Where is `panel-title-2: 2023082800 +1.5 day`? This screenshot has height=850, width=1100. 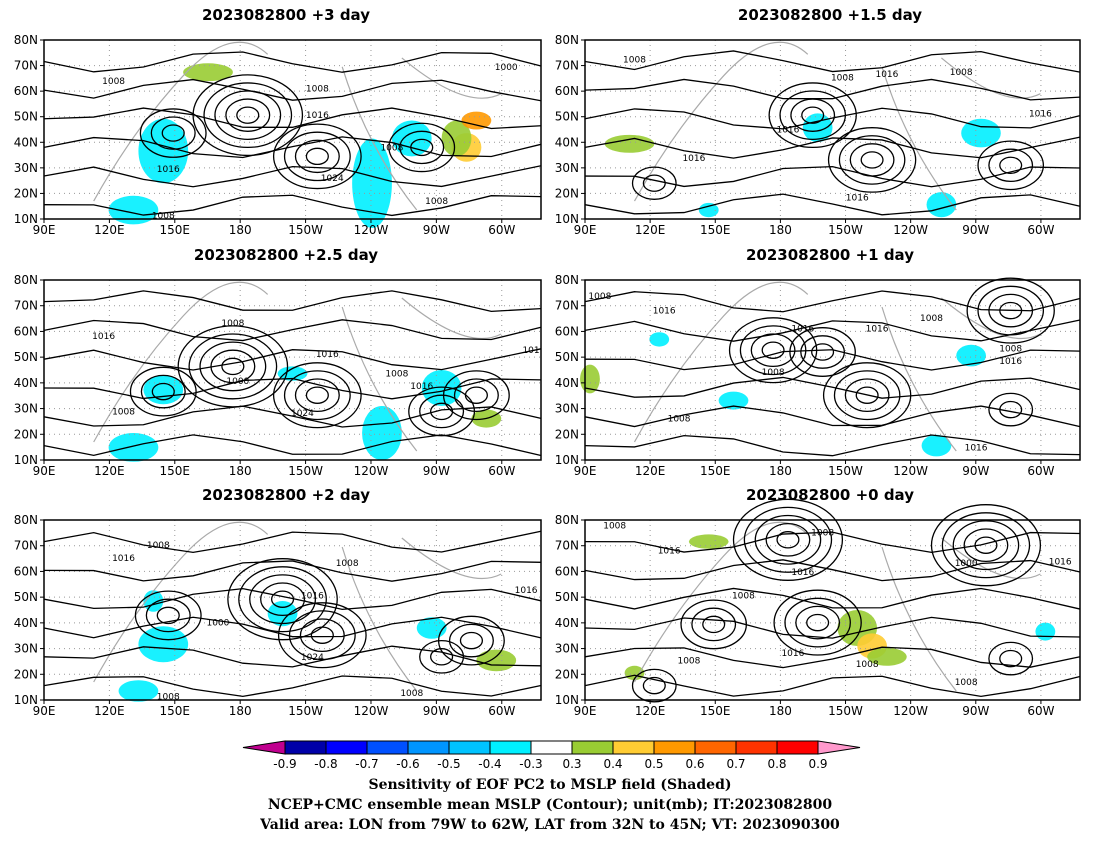 panel-title-2: 2023082800 +1.5 day is located at coordinates (830, 15).